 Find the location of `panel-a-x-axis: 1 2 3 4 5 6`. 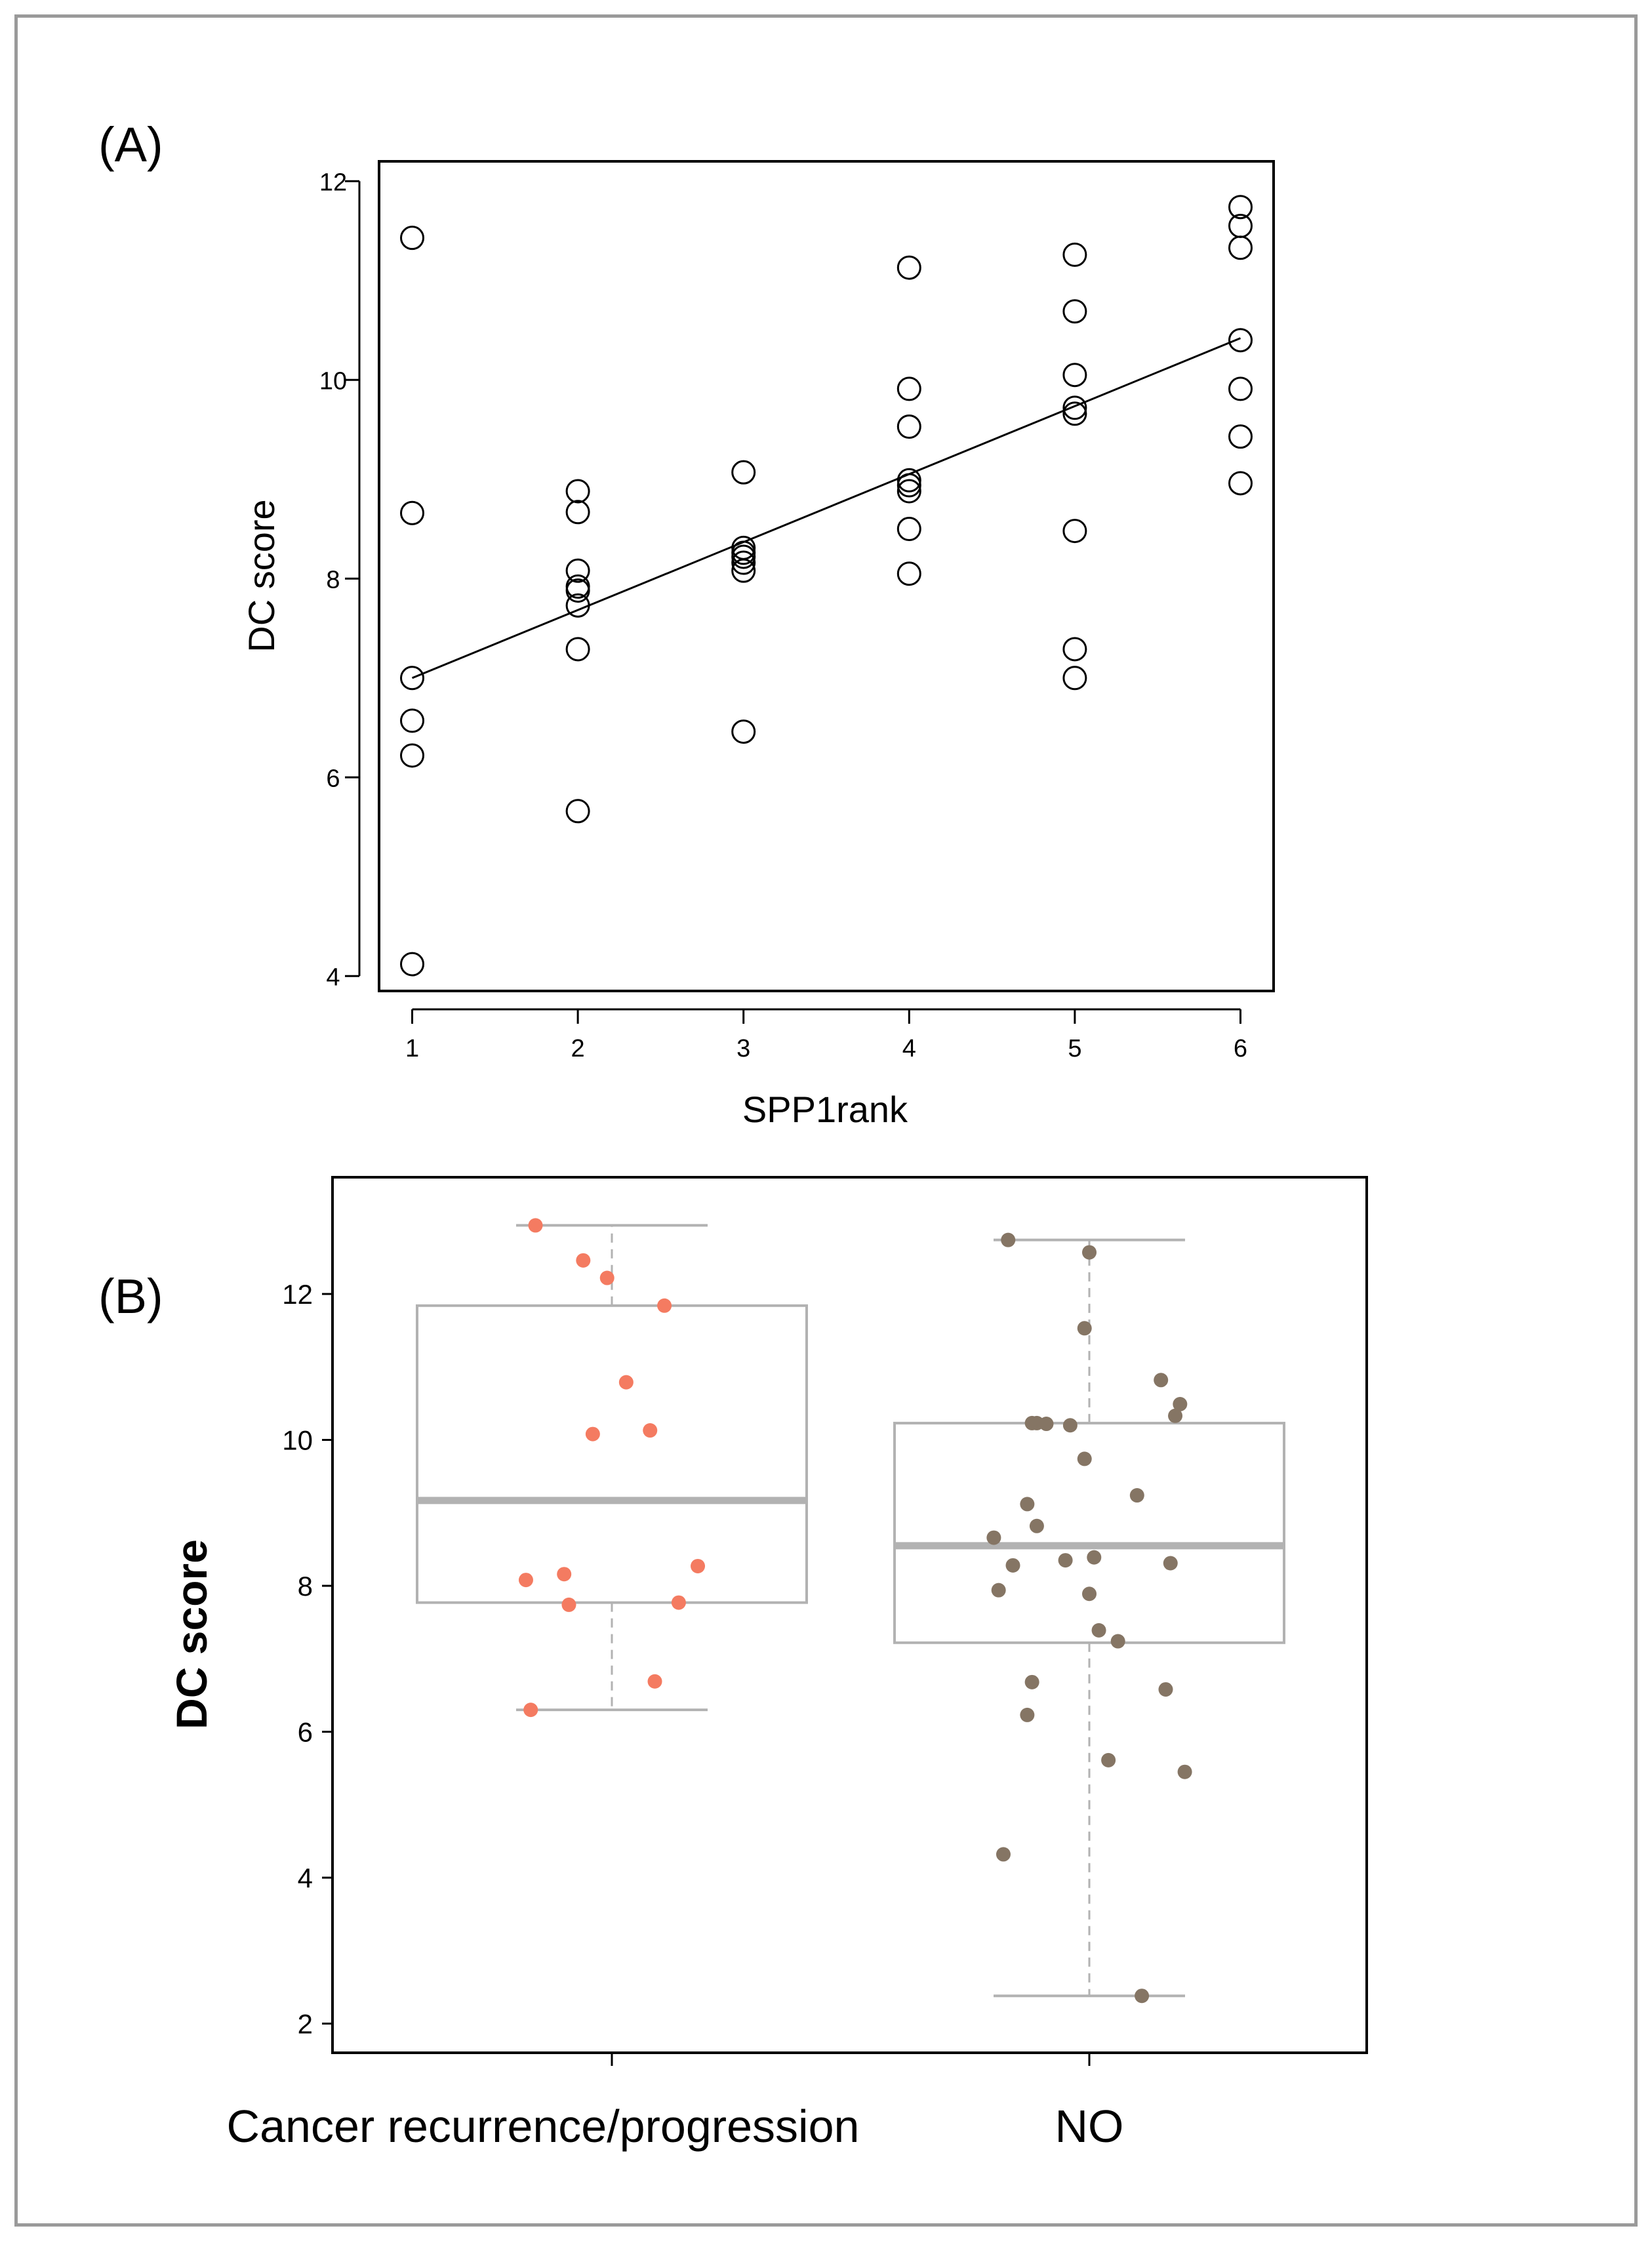

panel-a-x-axis: 1 2 3 4 5 6 is located at coordinates (826, 1035).